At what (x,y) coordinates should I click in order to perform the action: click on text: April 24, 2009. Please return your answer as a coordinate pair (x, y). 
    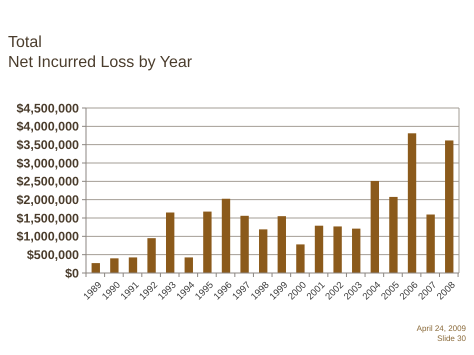
    Looking at the image, I should click on (441, 328).